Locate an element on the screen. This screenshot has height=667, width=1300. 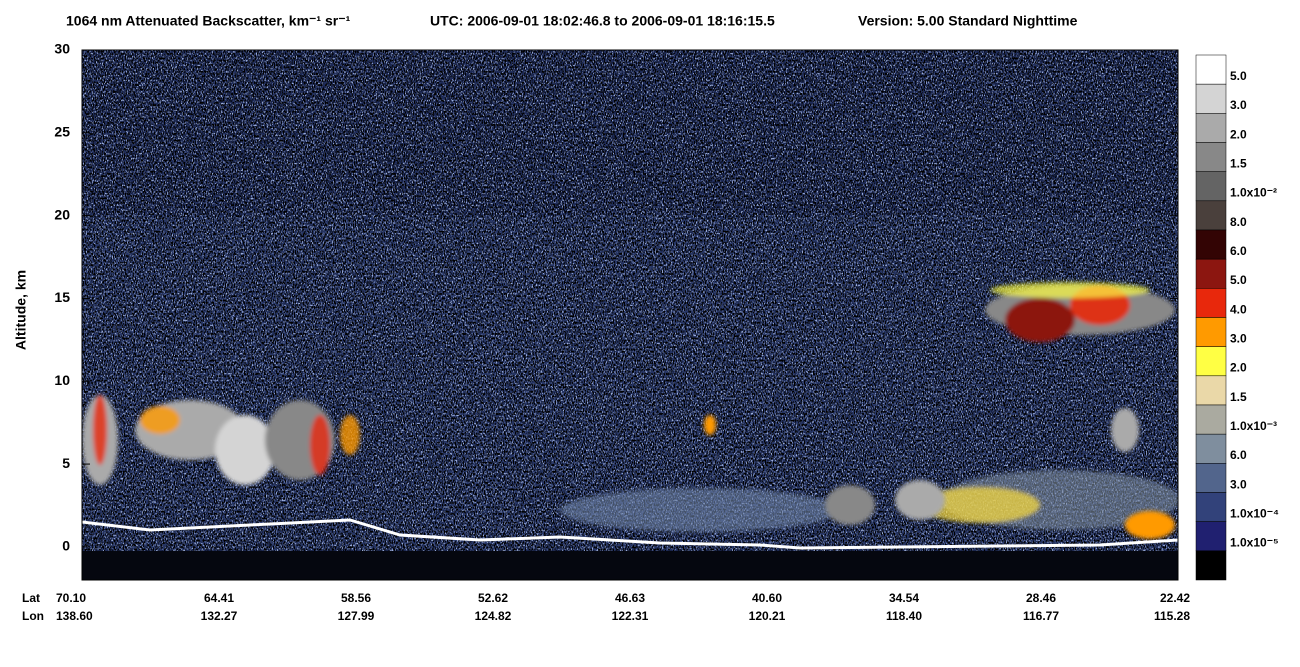
colorbar-label: 4.0 is located at coordinates (1238, 309).